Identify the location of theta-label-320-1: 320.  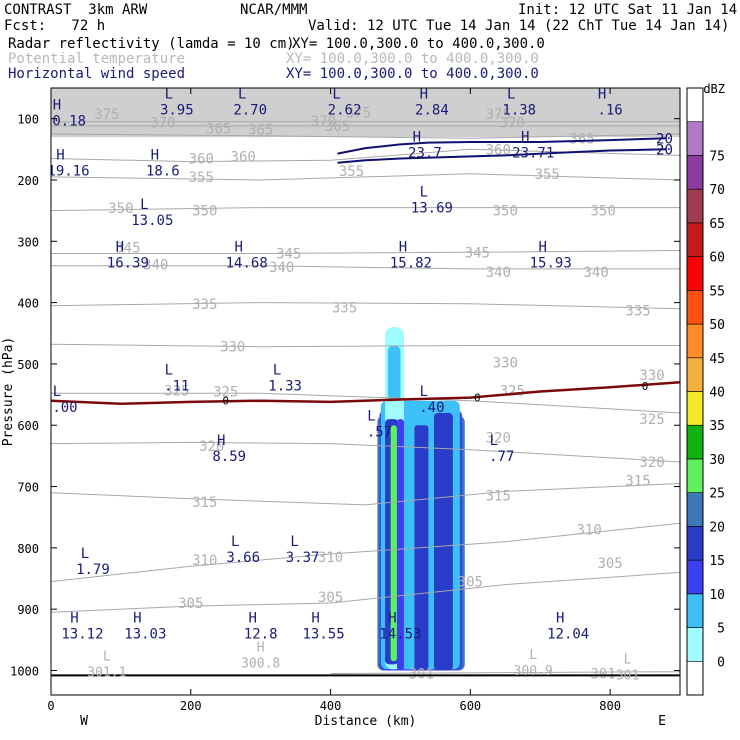
(498, 438).